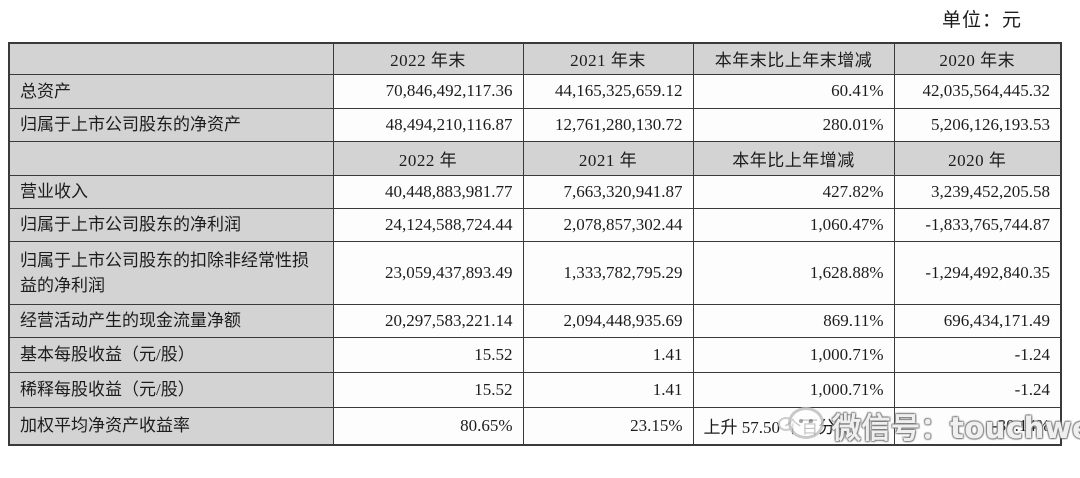 This screenshot has width=1080, height=478. Describe the element at coordinates (793, 224) in the screenshot. I see `value-cell-change: 1,060.47%` at that location.